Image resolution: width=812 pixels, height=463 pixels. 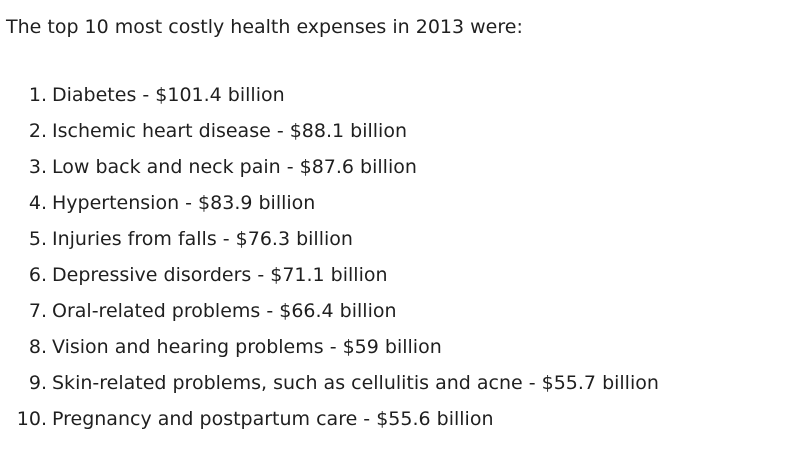 What do you see at coordinates (37, 383) in the screenshot?
I see `list-item-number: 9.` at bounding box center [37, 383].